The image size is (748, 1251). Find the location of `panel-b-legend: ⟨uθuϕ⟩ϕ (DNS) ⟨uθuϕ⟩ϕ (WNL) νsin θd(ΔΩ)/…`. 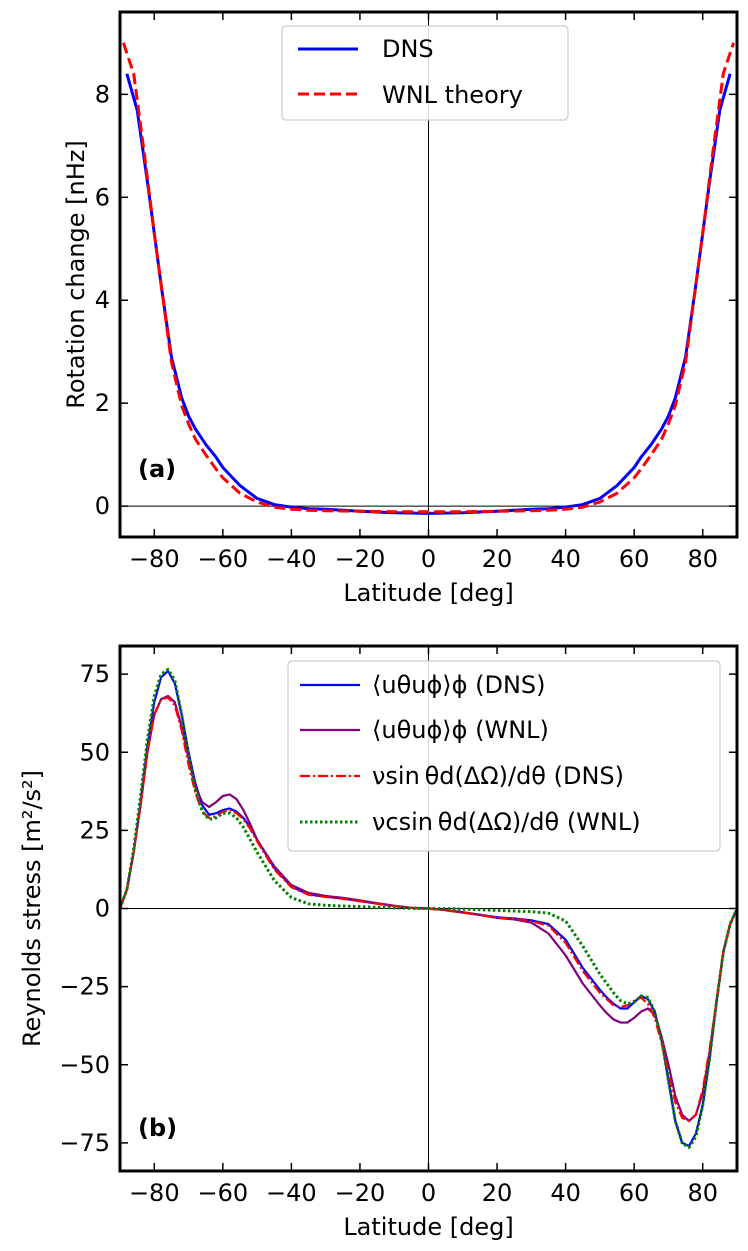

panel-b-legend: ⟨uθuϕ⟩ϕ (DNS) ⟨uθuϕ⟩ϕ (WNL) νsin θd(ΔΩ)/… is located at coordinates (504, 756).